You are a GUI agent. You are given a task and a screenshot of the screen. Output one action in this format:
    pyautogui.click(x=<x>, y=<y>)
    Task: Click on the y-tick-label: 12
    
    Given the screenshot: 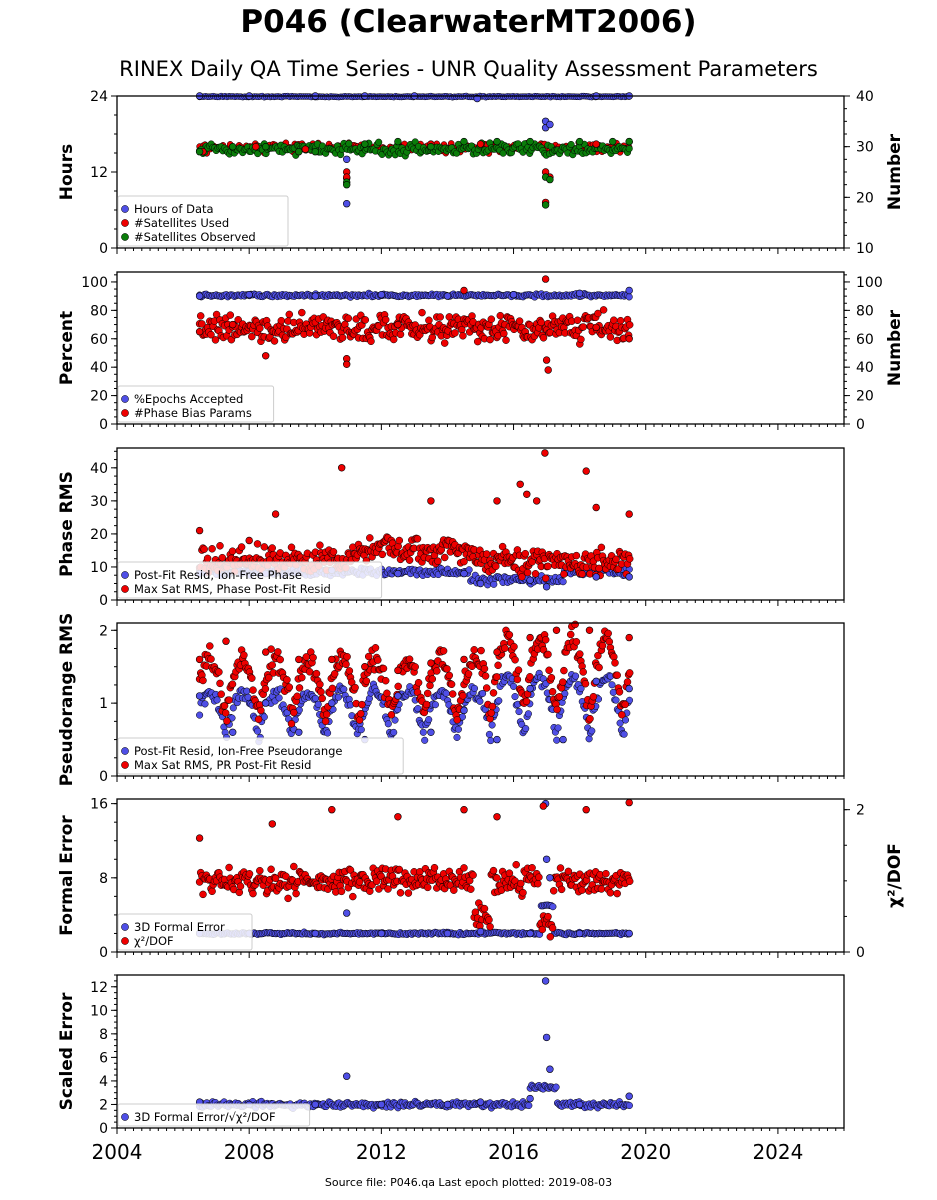 What is the action you would take?
    pyautogui.click(x=99, y=173)
    